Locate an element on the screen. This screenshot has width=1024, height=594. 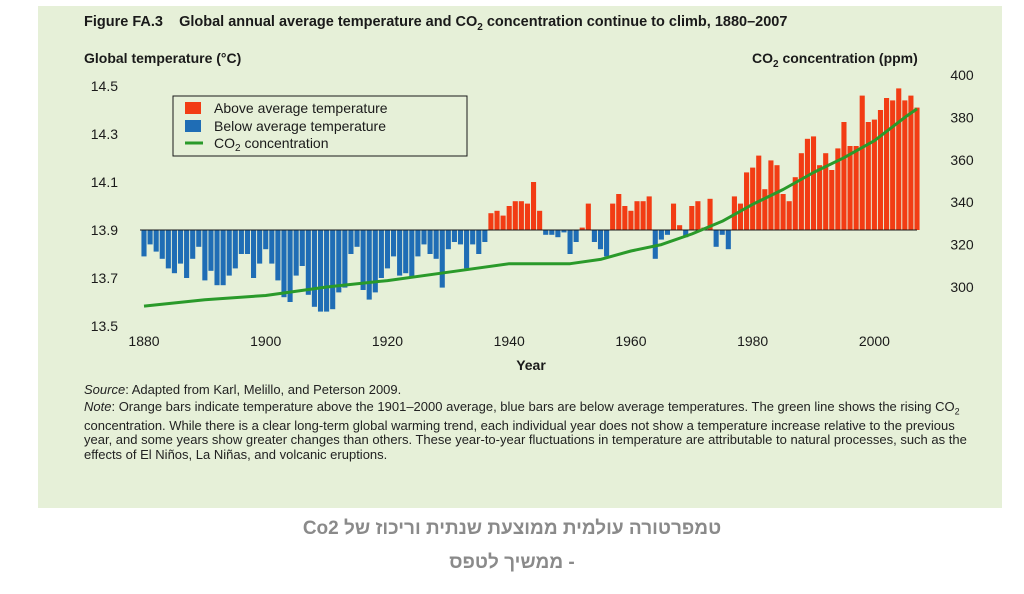
caption-line-2: - ממשיך לטפס is located at coordinates (512, 562).